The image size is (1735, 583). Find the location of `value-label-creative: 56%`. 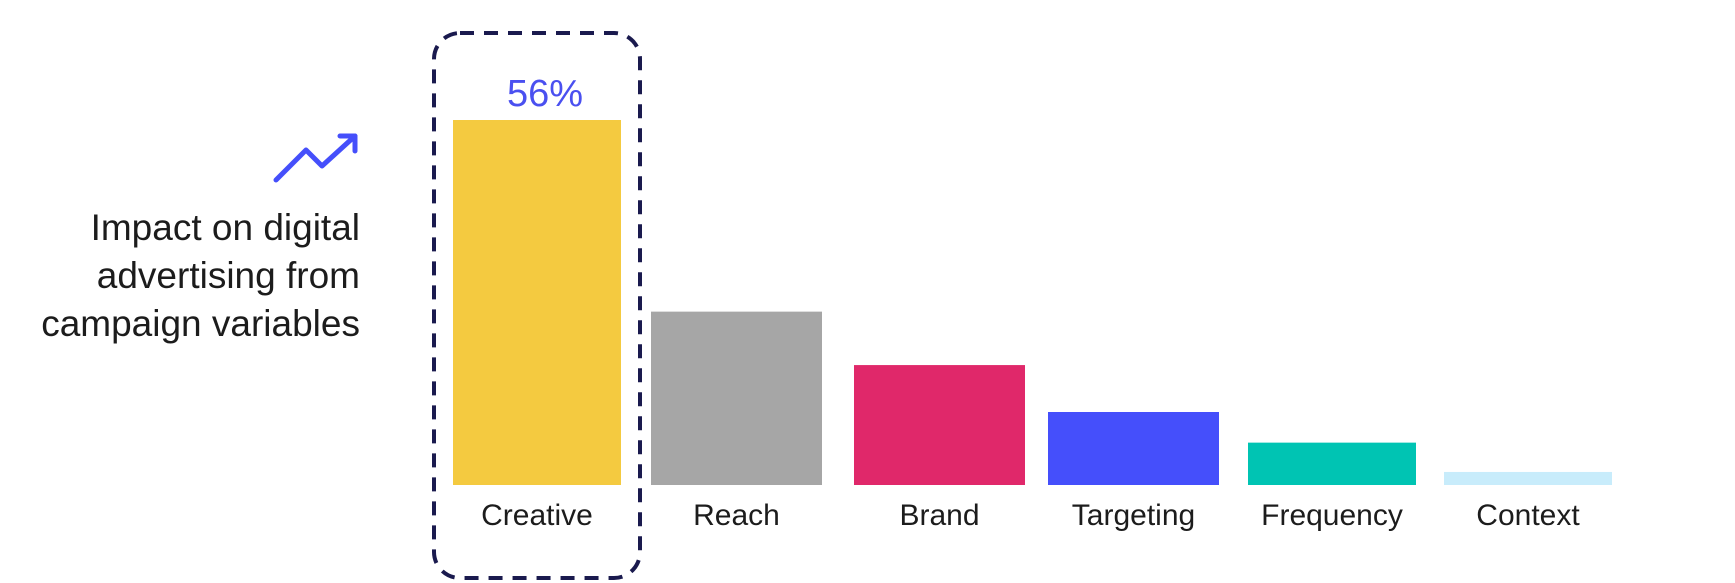

value-label-creative: 56% is located at coordinates (545, 94).